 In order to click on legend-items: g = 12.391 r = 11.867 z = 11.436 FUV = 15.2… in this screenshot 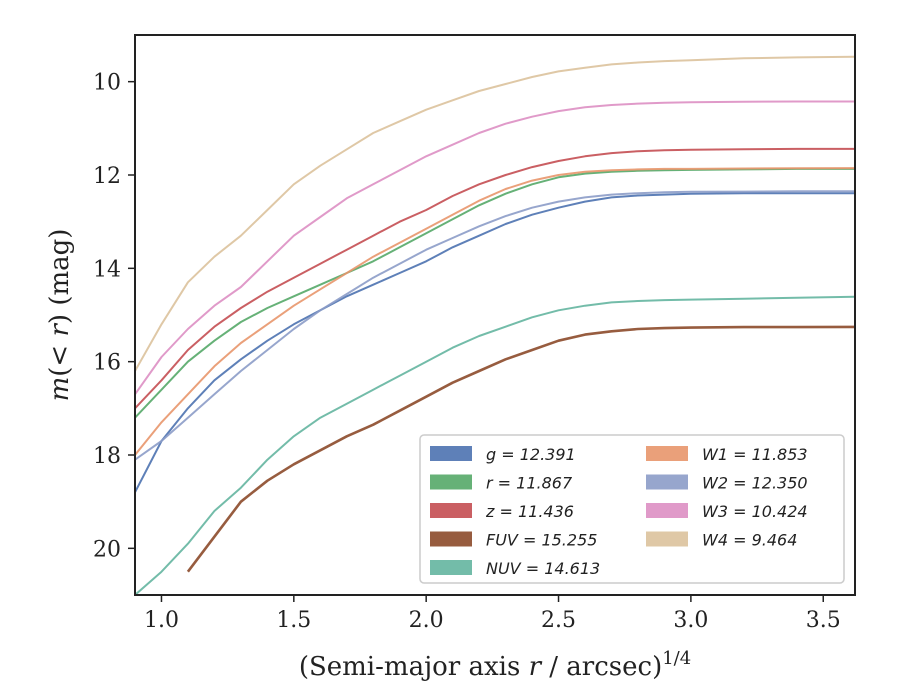, I will do `click(619, 511)`.